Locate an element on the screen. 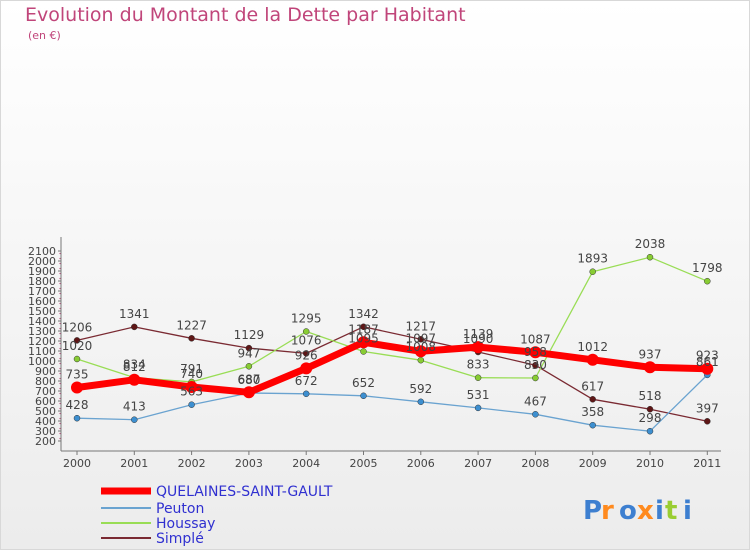 Image resolution: width=750 pixels, height=551 pixels. x-tick-label: 2007 is located at coordinates (478, 463).